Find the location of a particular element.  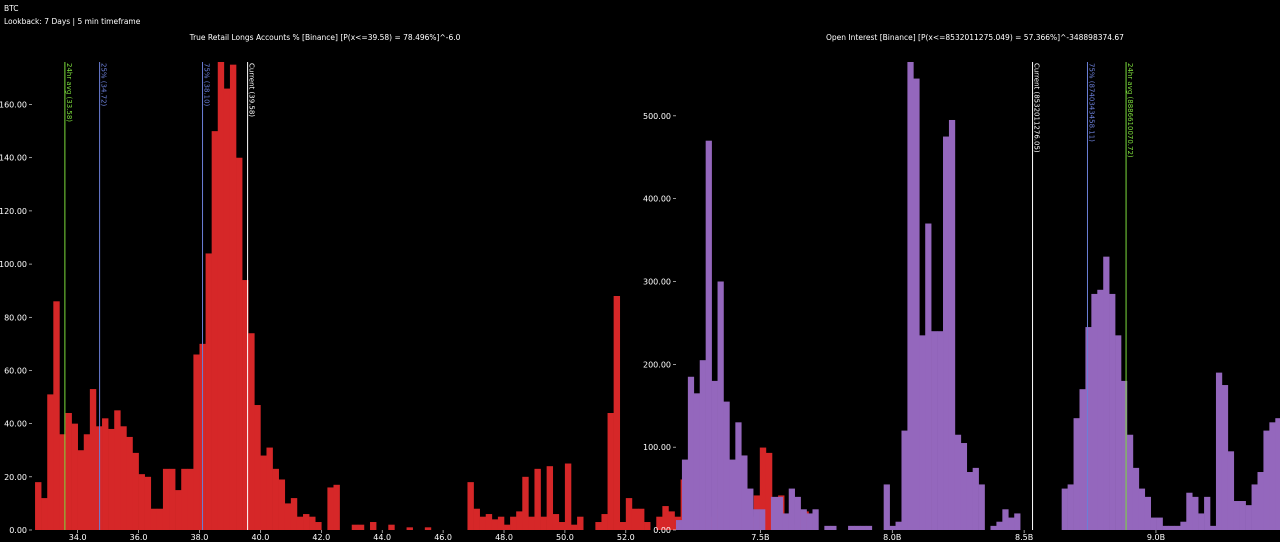

left-x-tick-label: 52.0 is located at coordinates (626, 537).